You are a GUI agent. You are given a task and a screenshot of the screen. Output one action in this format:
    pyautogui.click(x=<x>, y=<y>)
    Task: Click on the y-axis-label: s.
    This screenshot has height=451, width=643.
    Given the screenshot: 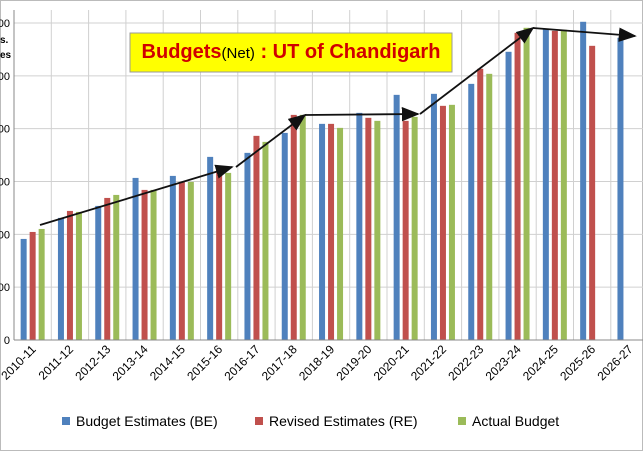 What is the action you would take?
    pyautogui.click(x=4, y=40)
    